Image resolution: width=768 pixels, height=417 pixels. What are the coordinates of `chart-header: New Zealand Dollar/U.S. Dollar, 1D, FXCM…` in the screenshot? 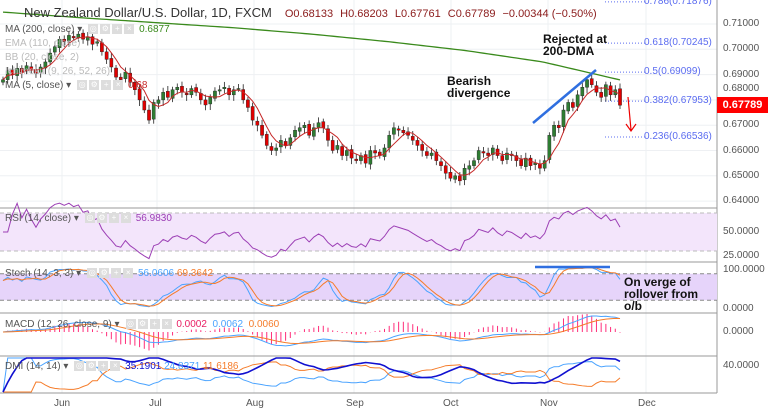 It's located at (310, 12).